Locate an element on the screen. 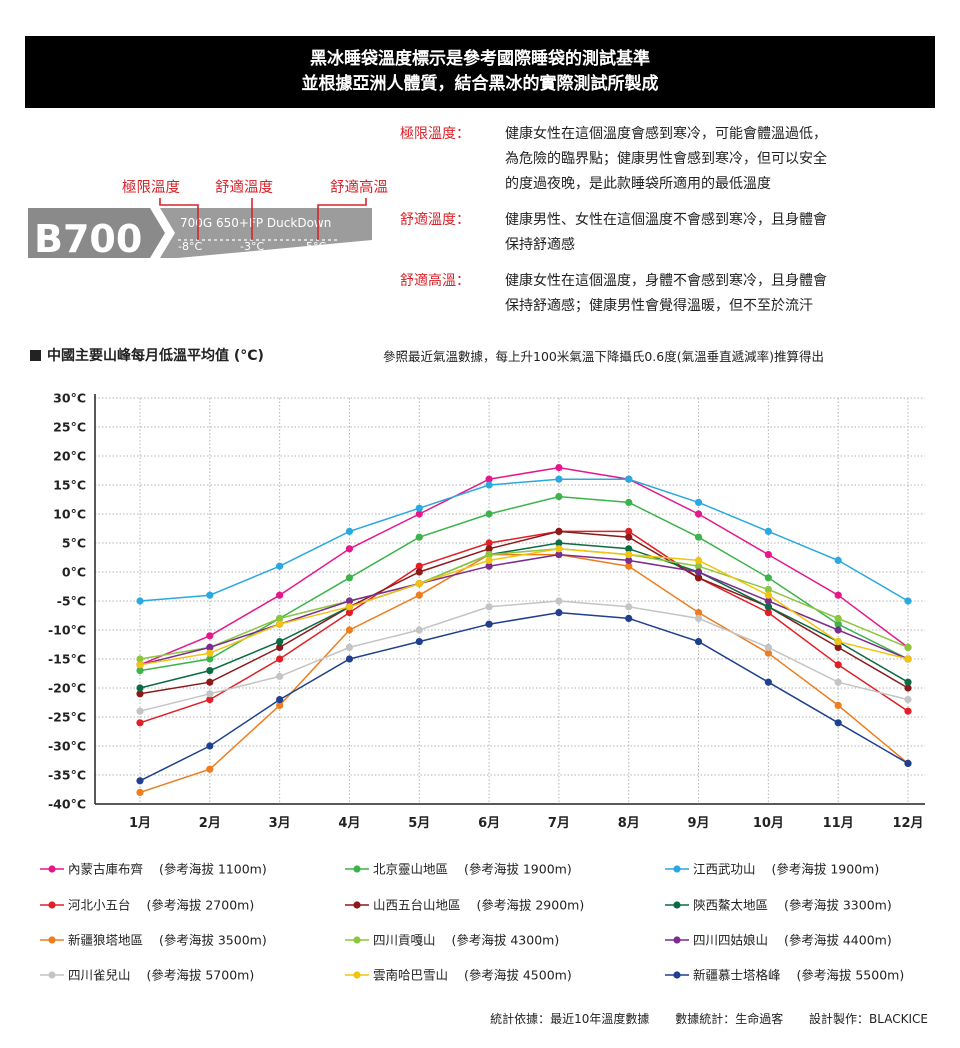 This screenshot has width=960, height=1048. legend-item: 新疆狼塔地區 (參考海拔 3500m) is located at coordinates (153, 940).